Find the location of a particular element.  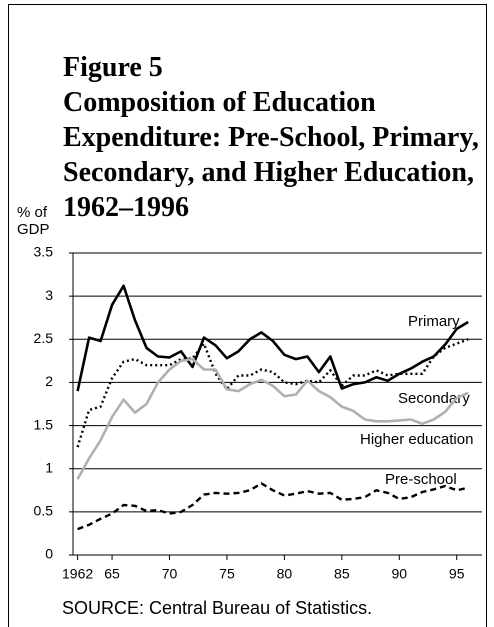

x-tick-label: 75 is located at coordinates (227, 574).